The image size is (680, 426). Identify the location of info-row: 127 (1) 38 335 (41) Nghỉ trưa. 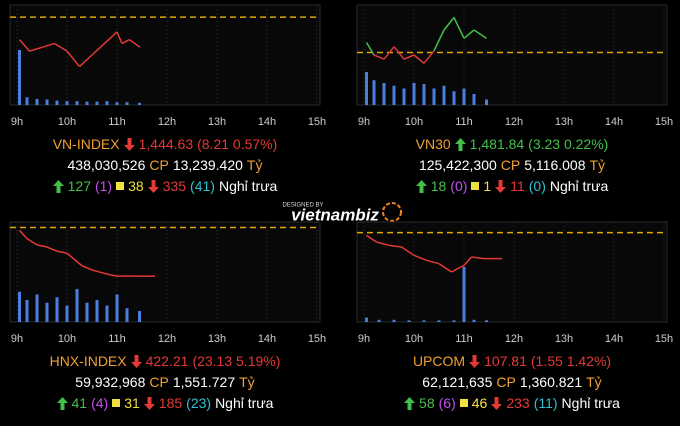
(165, 186).